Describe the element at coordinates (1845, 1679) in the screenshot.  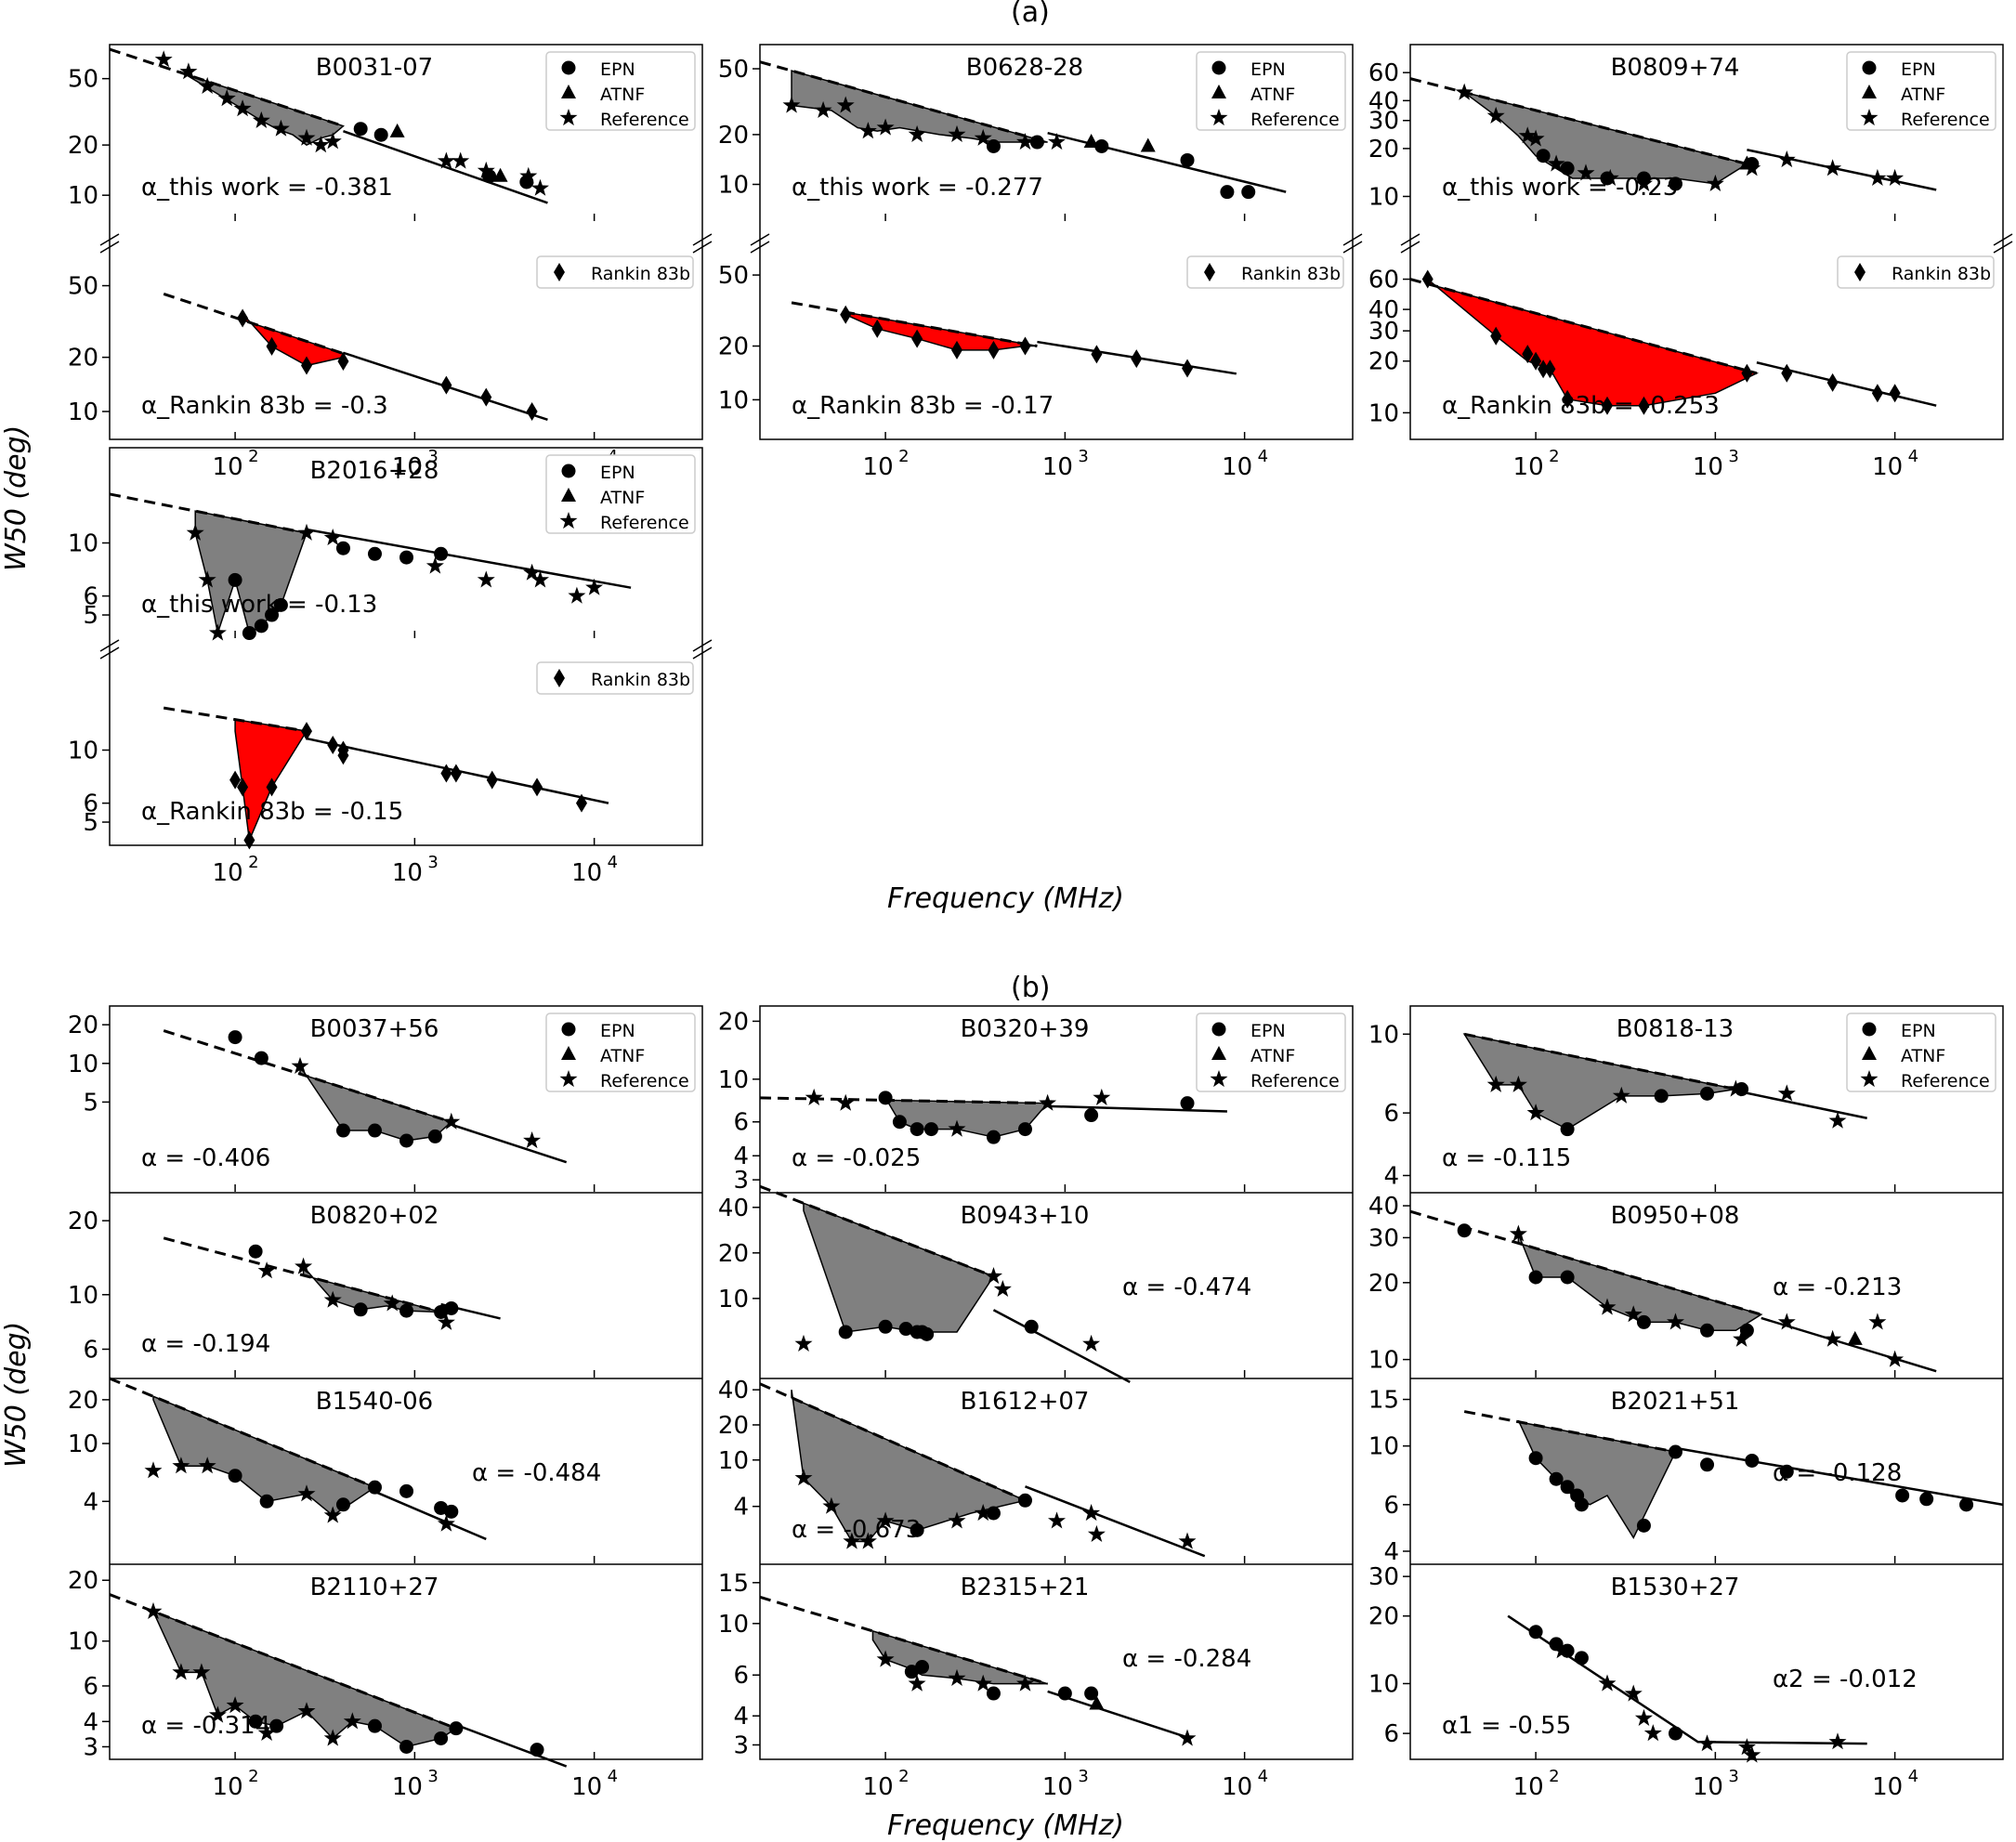
I see `alpha-label-2: α2 = -0.012` at that location.